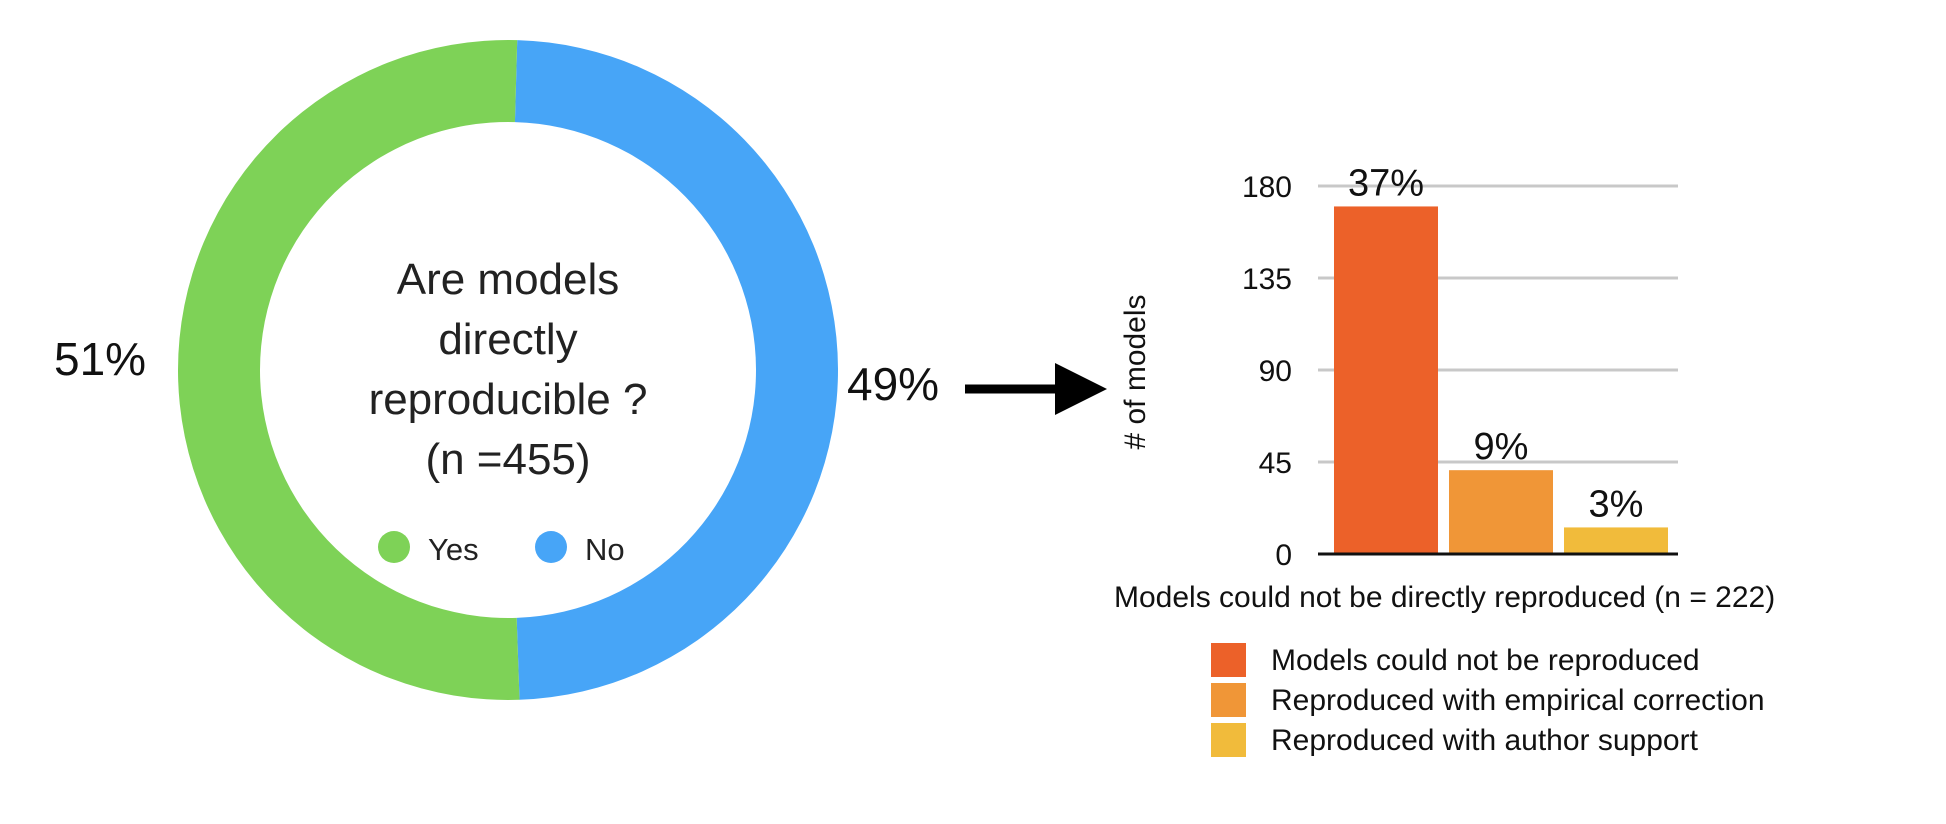 The width and height of the screenshot is (1946, 824). Describe the element at coordinates (453, 549) in the screenshot. I see `legend-yes-label: Yes` at that location.